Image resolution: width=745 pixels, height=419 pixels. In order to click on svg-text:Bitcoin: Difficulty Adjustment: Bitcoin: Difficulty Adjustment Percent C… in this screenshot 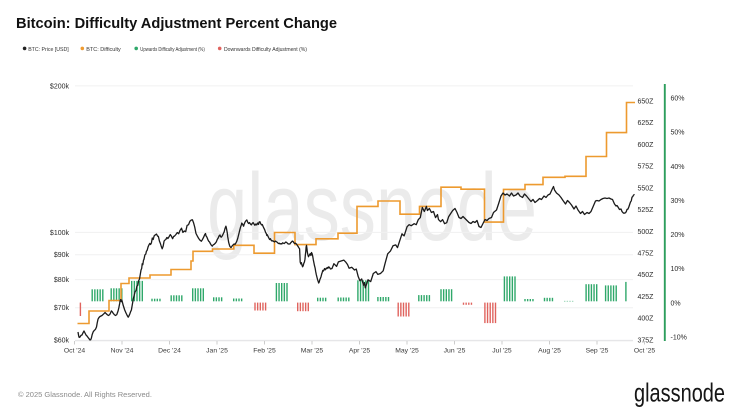, I will do `click(176, 23)`.